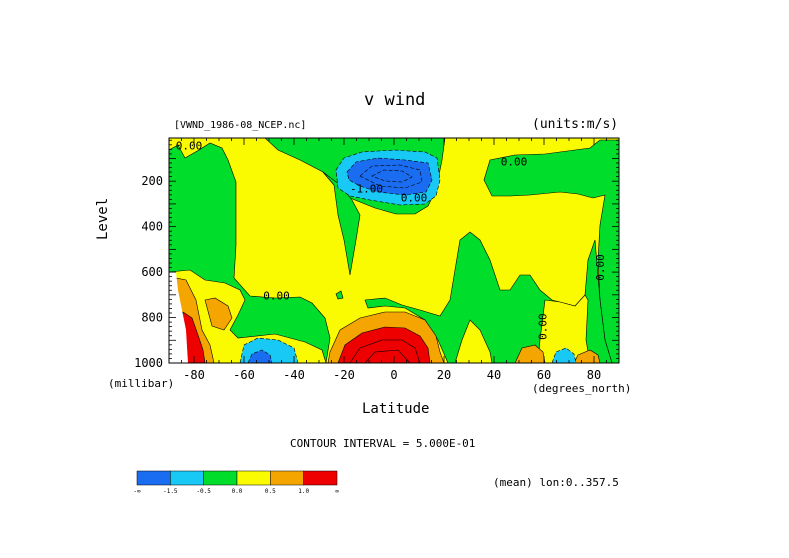  I want to click on x-axis-units: (degrees_north), so click(582, 388).